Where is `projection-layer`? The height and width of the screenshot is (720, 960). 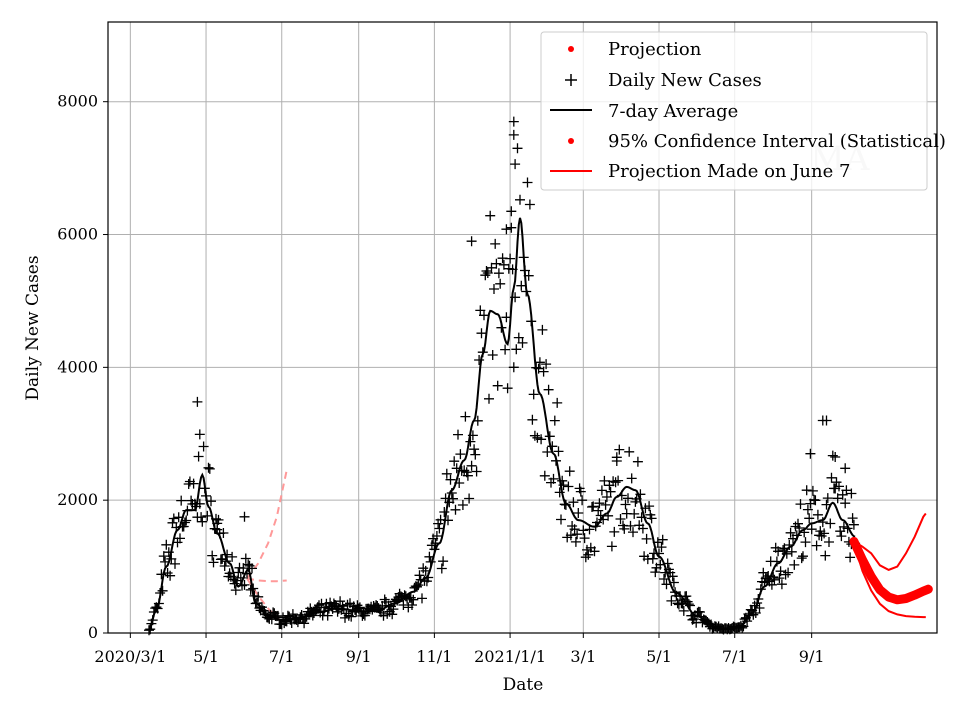
projection-layer is located at coordinates (891, 565).